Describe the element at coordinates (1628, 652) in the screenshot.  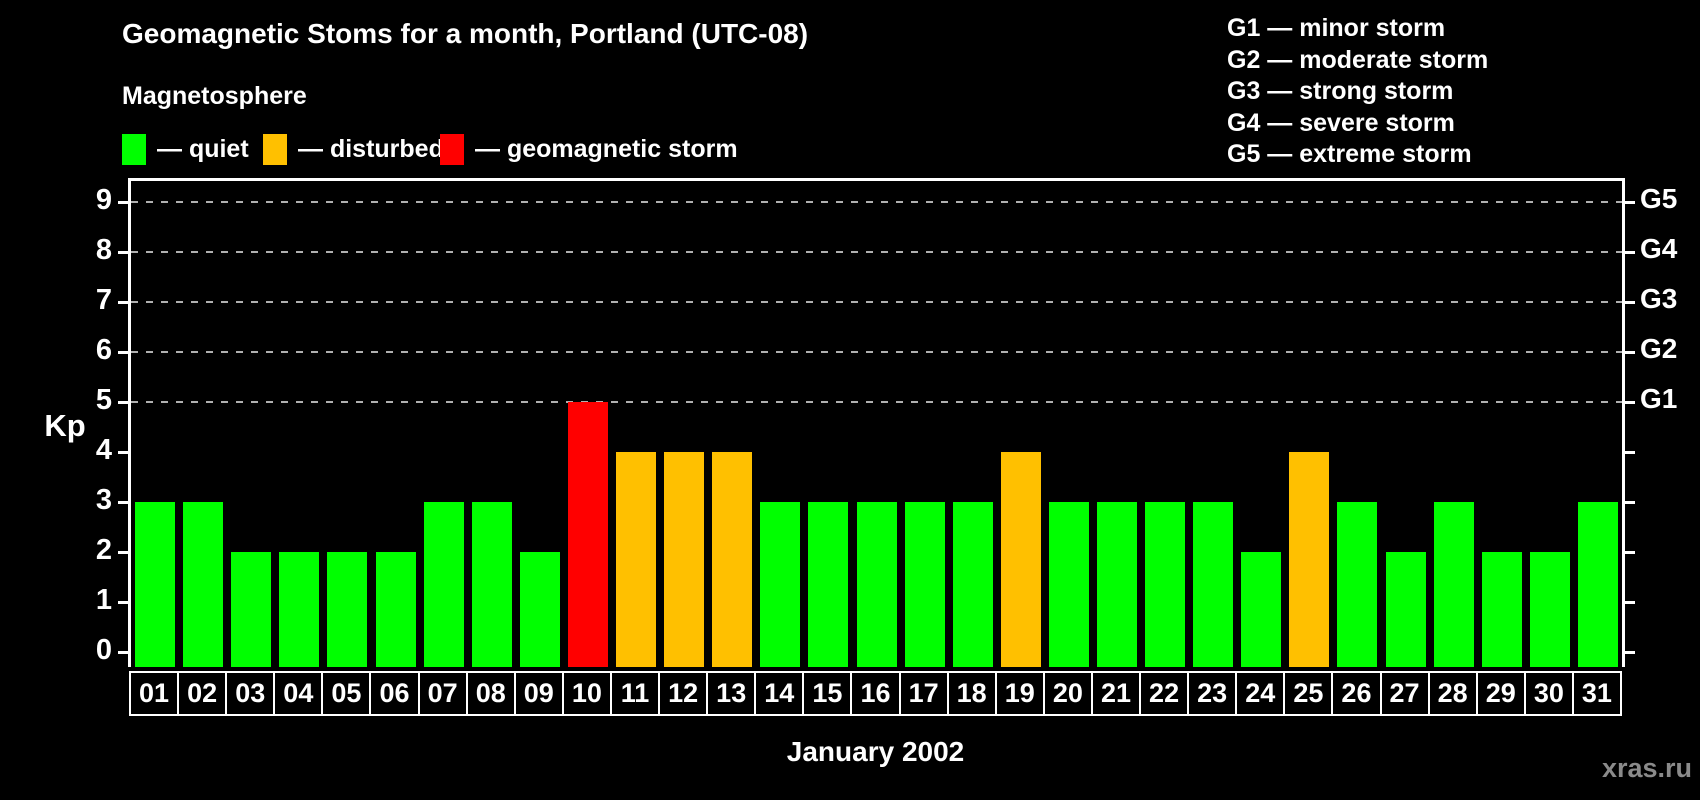
I see `right-tick-kp0` at that location.